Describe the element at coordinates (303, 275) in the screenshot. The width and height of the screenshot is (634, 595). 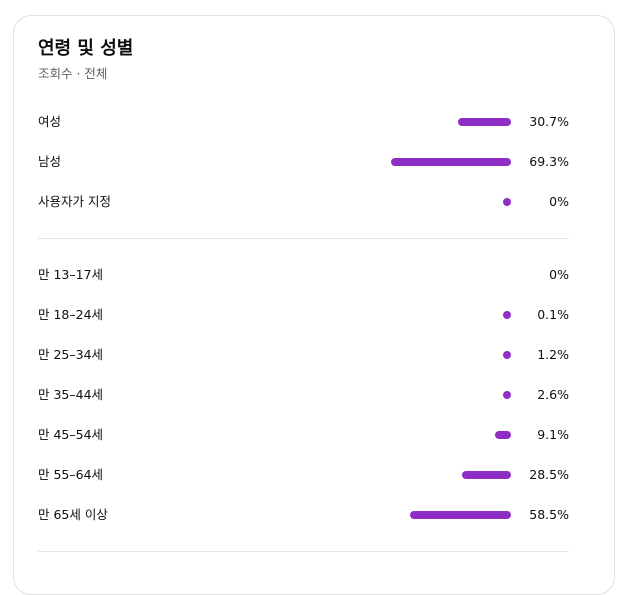
I see `age-row-13-17: 만 13–17세 0%` at that location.